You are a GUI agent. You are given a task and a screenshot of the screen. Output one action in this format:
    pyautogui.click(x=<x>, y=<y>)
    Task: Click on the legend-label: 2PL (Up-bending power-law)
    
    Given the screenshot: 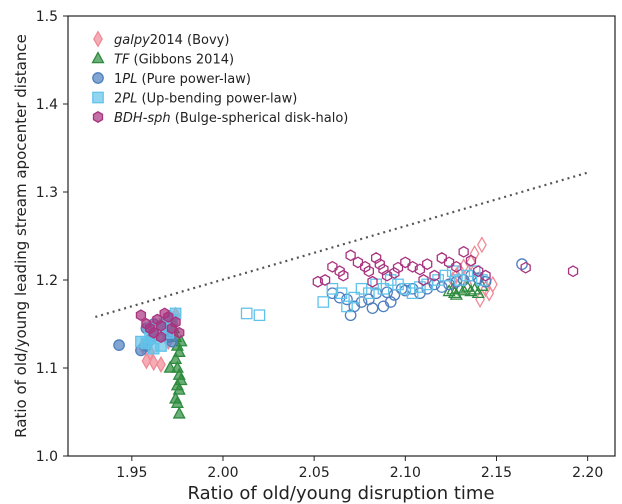 What is the action you would take?
    pyautogui.click(x=205, y=99)
    